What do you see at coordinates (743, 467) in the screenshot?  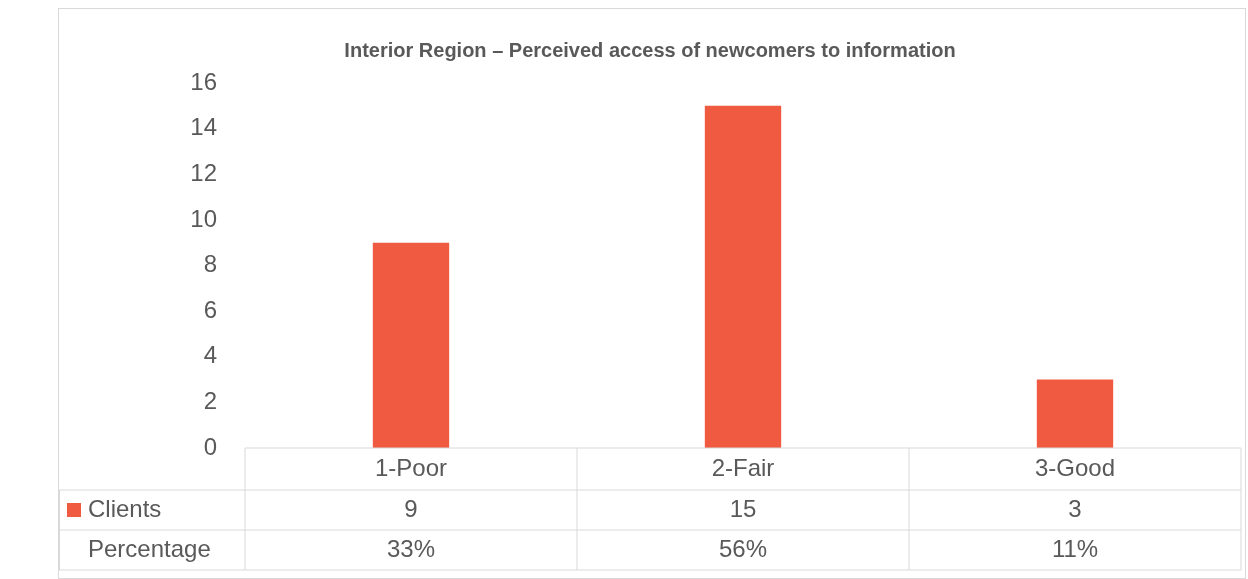 I see `x-tick-label: 2-Fair` at bounding box center [743, 467].